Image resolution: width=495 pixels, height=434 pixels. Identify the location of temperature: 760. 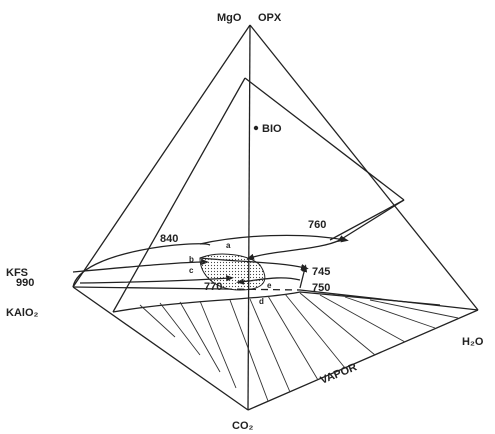
(317, 225).